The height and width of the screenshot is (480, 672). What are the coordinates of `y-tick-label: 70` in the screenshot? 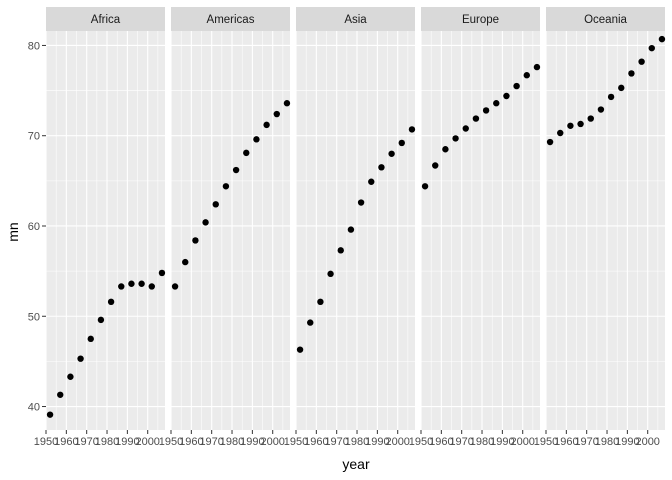 It's located at (34, 137).